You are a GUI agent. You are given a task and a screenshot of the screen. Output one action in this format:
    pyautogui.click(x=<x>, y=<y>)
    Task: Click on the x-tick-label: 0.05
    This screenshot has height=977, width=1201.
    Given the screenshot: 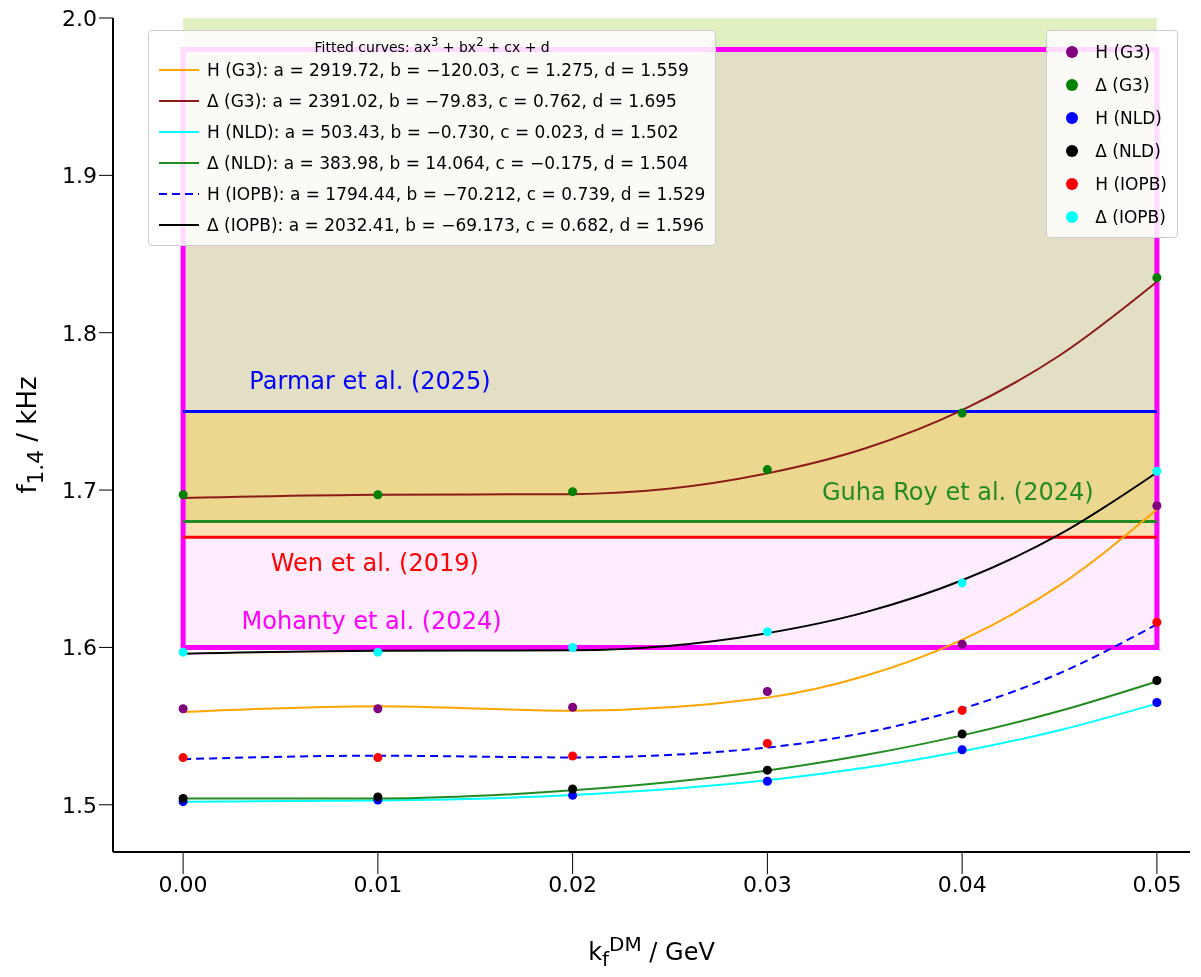 What is the action you would take?
    pyautogui.click(x=1157, y=884)
    